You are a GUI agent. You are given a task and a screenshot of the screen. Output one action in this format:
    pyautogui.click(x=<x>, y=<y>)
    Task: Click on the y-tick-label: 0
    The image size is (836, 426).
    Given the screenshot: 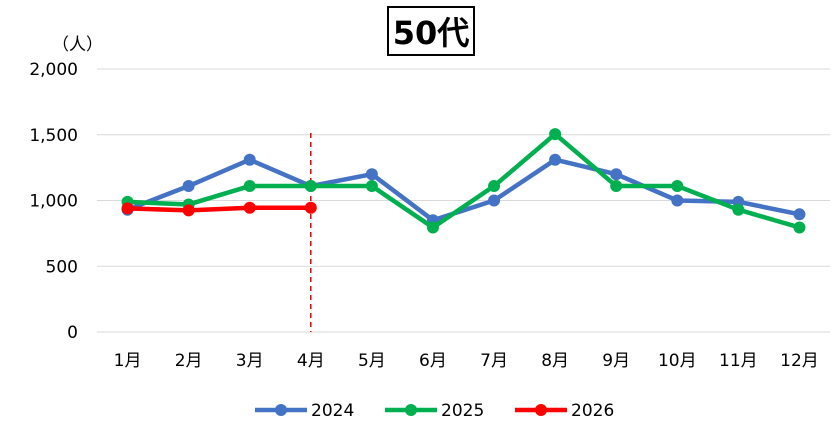 What is the action you would take?
    pyautogui.click(x=72, y=333)
    